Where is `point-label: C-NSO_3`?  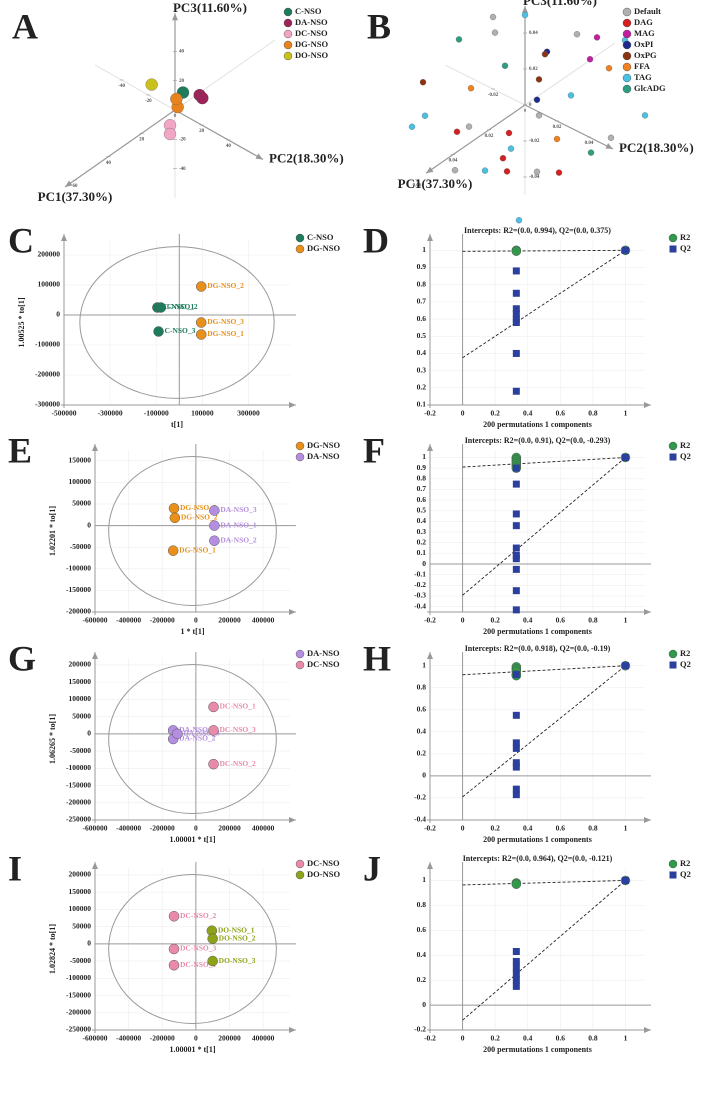
point-label: C-NSO_3 is located at coordinates (180, 330).